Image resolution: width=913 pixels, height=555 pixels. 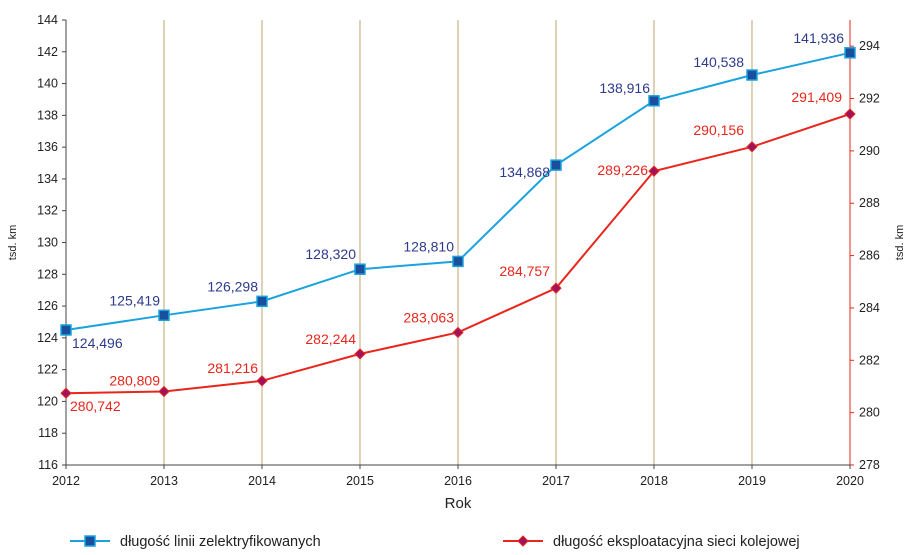 I want to click on data-point-1-2014, so click(x=262, y=301).